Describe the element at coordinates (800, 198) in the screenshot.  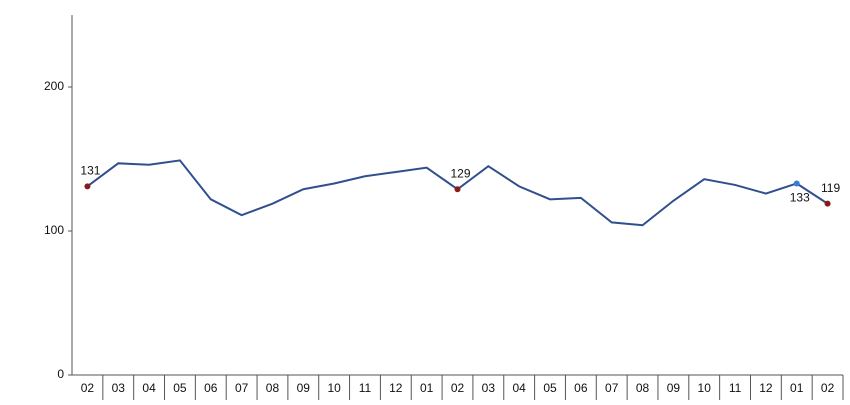
I see `data-label: 133` at that location.